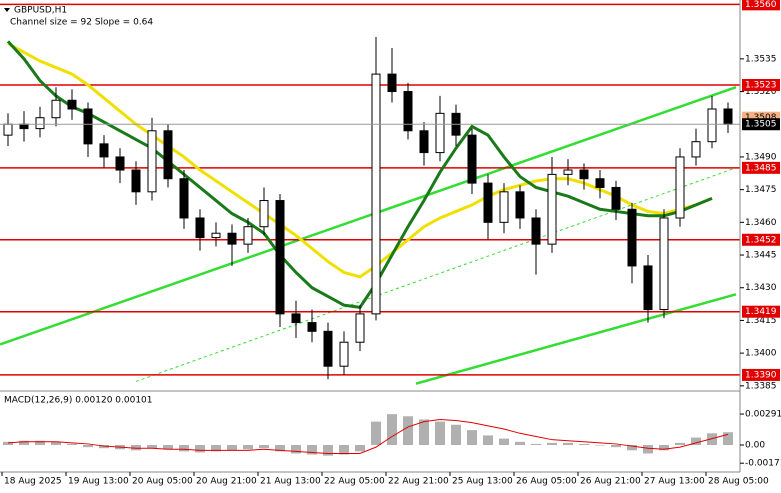 The height and width of the screenshot is (493, 781). Describe the element at coordinates (761, 92) in the screenshot. I see `y-tick-label: 1.3520` at that location.